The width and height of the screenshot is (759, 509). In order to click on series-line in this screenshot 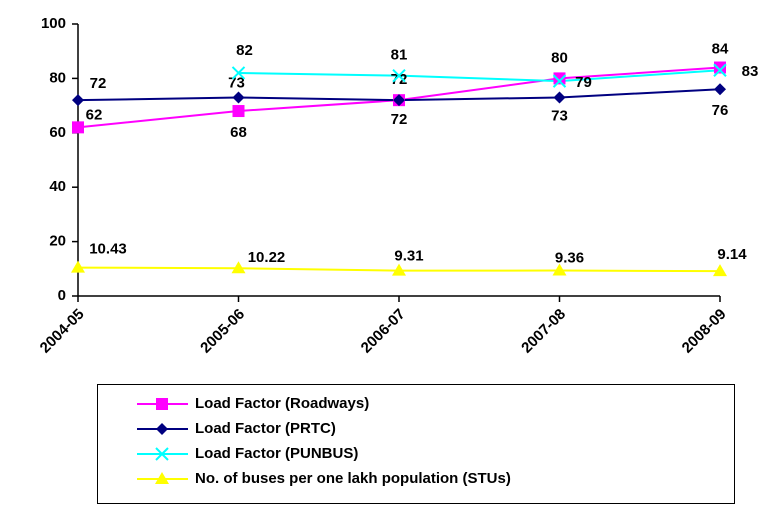, I will do `click(479, 76)`.